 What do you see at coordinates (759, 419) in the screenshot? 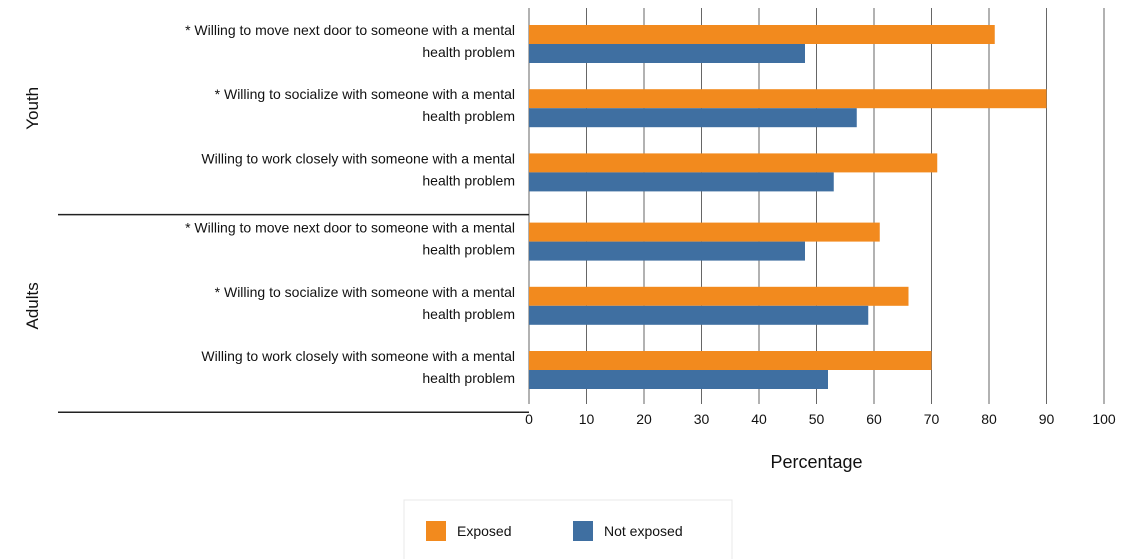
I see `x-tick-label: 40` at bounding box center [759, 419].